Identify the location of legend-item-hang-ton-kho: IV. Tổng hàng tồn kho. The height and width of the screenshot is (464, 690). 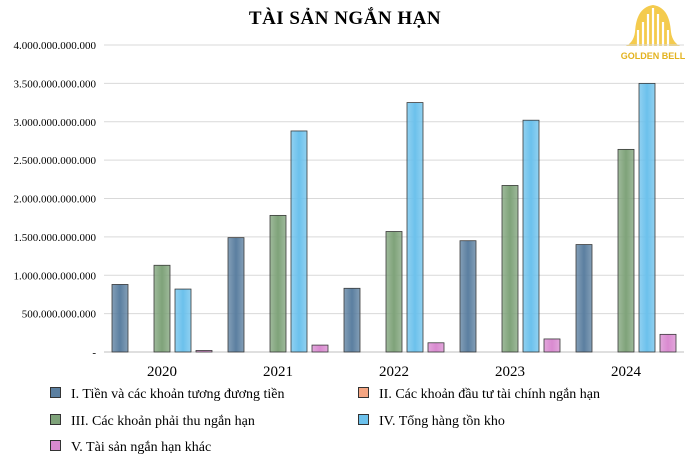
(431, 422).